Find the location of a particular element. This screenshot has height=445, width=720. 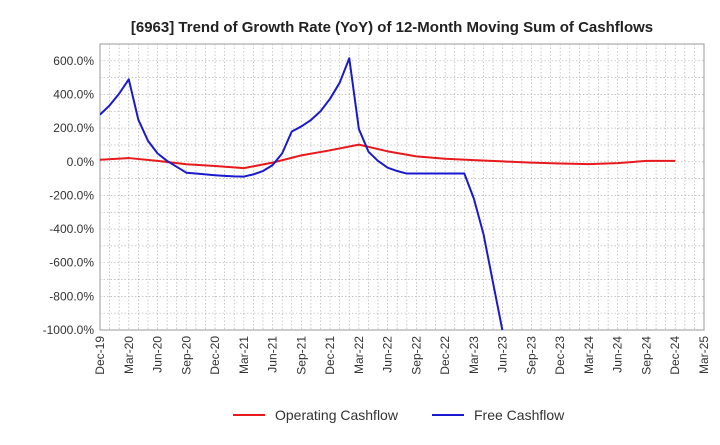

y-tick-label: -1000.0% is located at coordinates (69, 330).